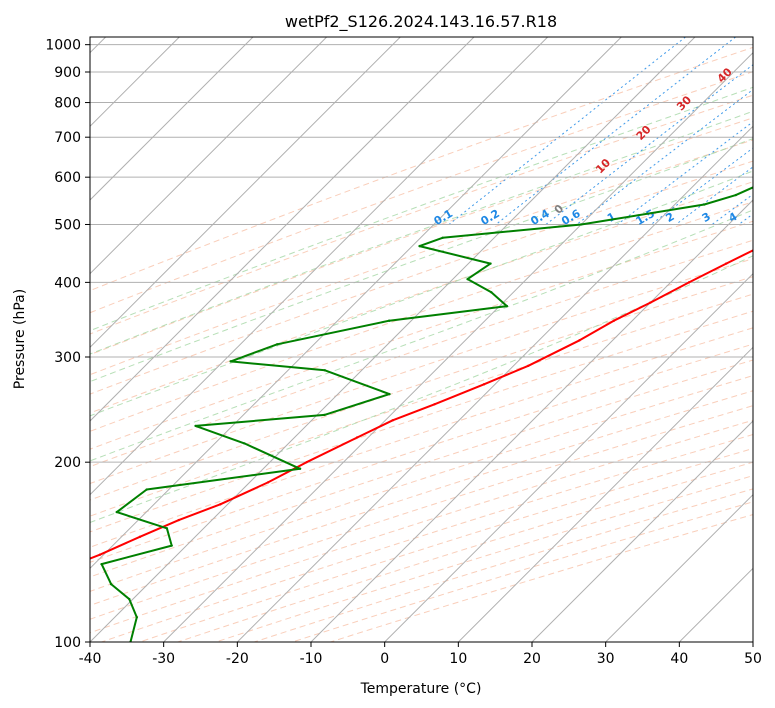 The image size is (775, 708). I want to click on x-tick-label: 20, so click(532, 659).